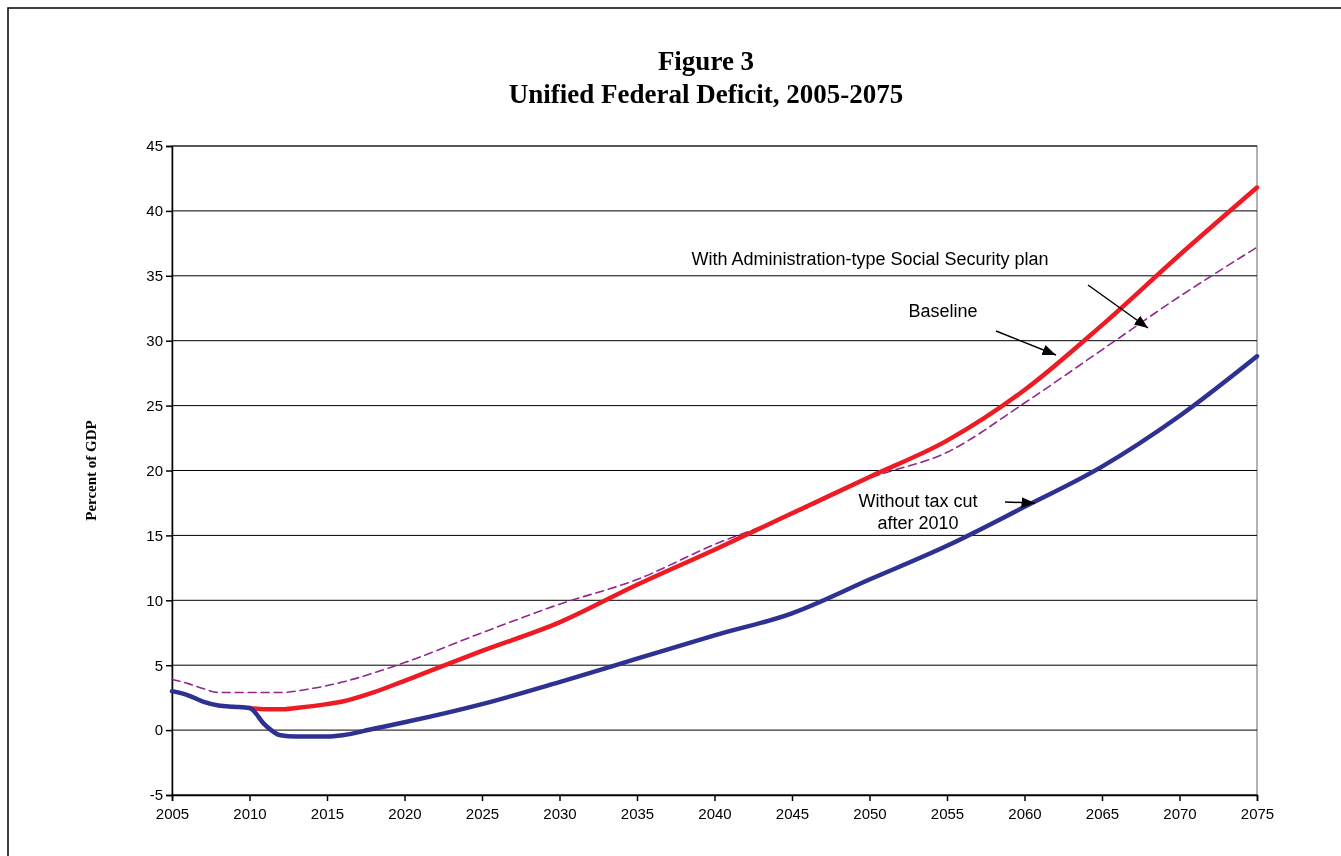  What do you see at coordinates (943, 311) in the screenshot?
I see `annotation: Baseline` at bounding box center [943, 311].